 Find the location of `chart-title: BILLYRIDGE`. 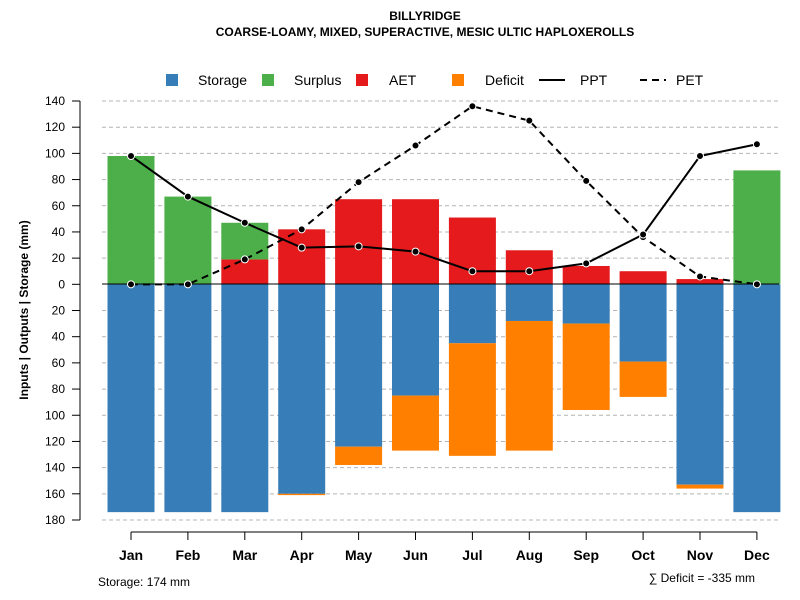

chart-title: BILLYRIDGE is located at coordinates (425, 16).